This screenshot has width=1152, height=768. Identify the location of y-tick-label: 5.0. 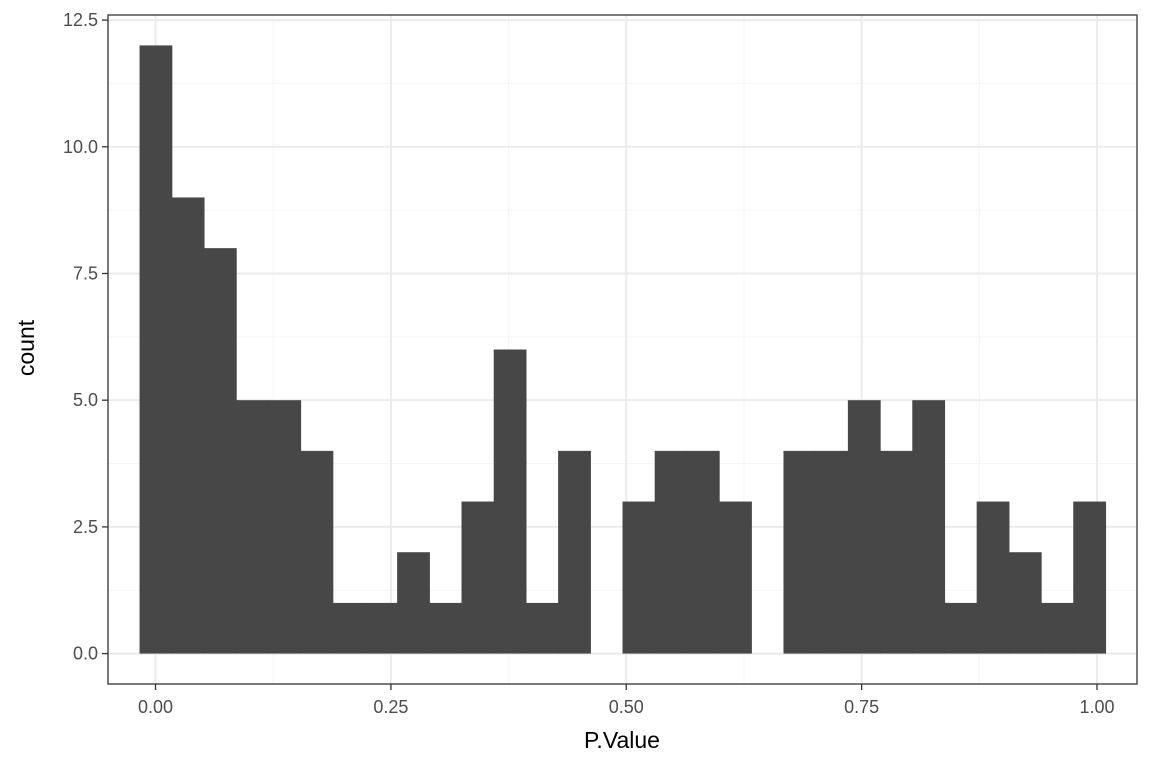
(85, 400).